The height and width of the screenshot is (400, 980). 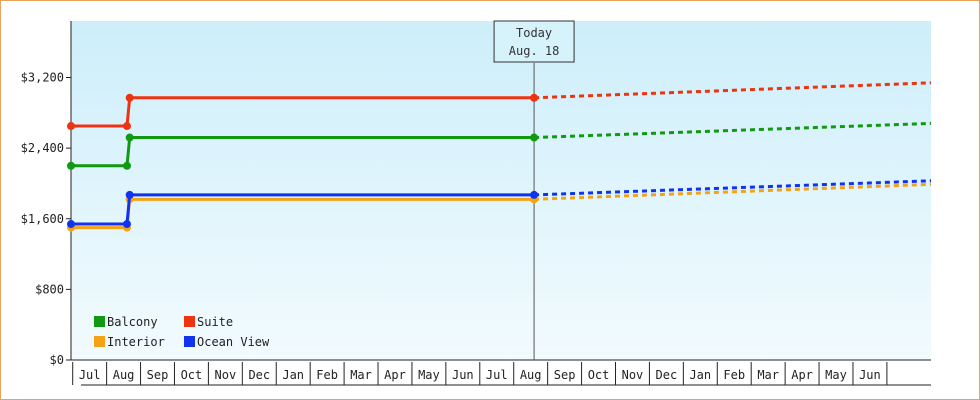 I want to click on legend-swatch-interior, so click(x=99, y=341).